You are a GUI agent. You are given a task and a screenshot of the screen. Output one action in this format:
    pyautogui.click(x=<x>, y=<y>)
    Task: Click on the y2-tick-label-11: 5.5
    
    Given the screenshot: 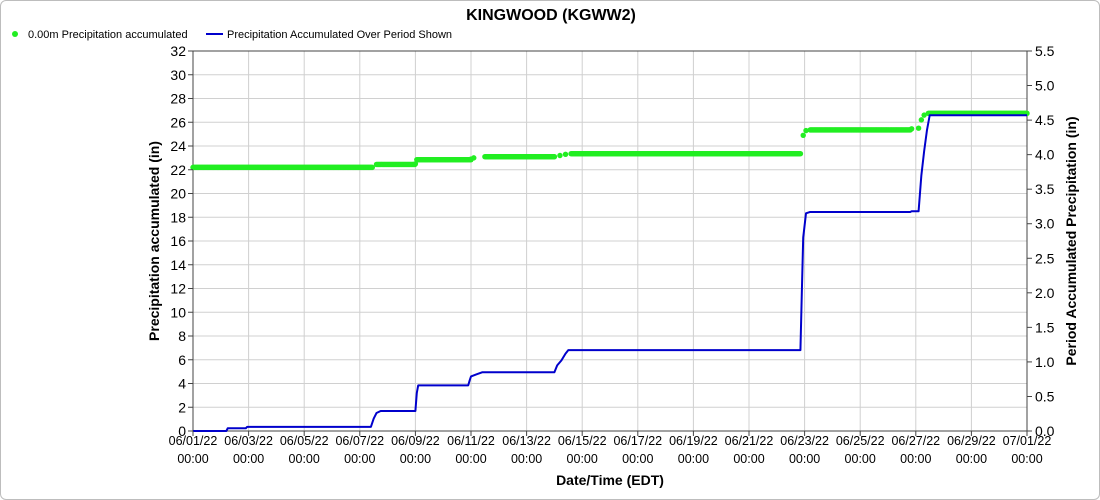 What is the action you would take?
    pyautogui.click(x=1045, y=51)
    